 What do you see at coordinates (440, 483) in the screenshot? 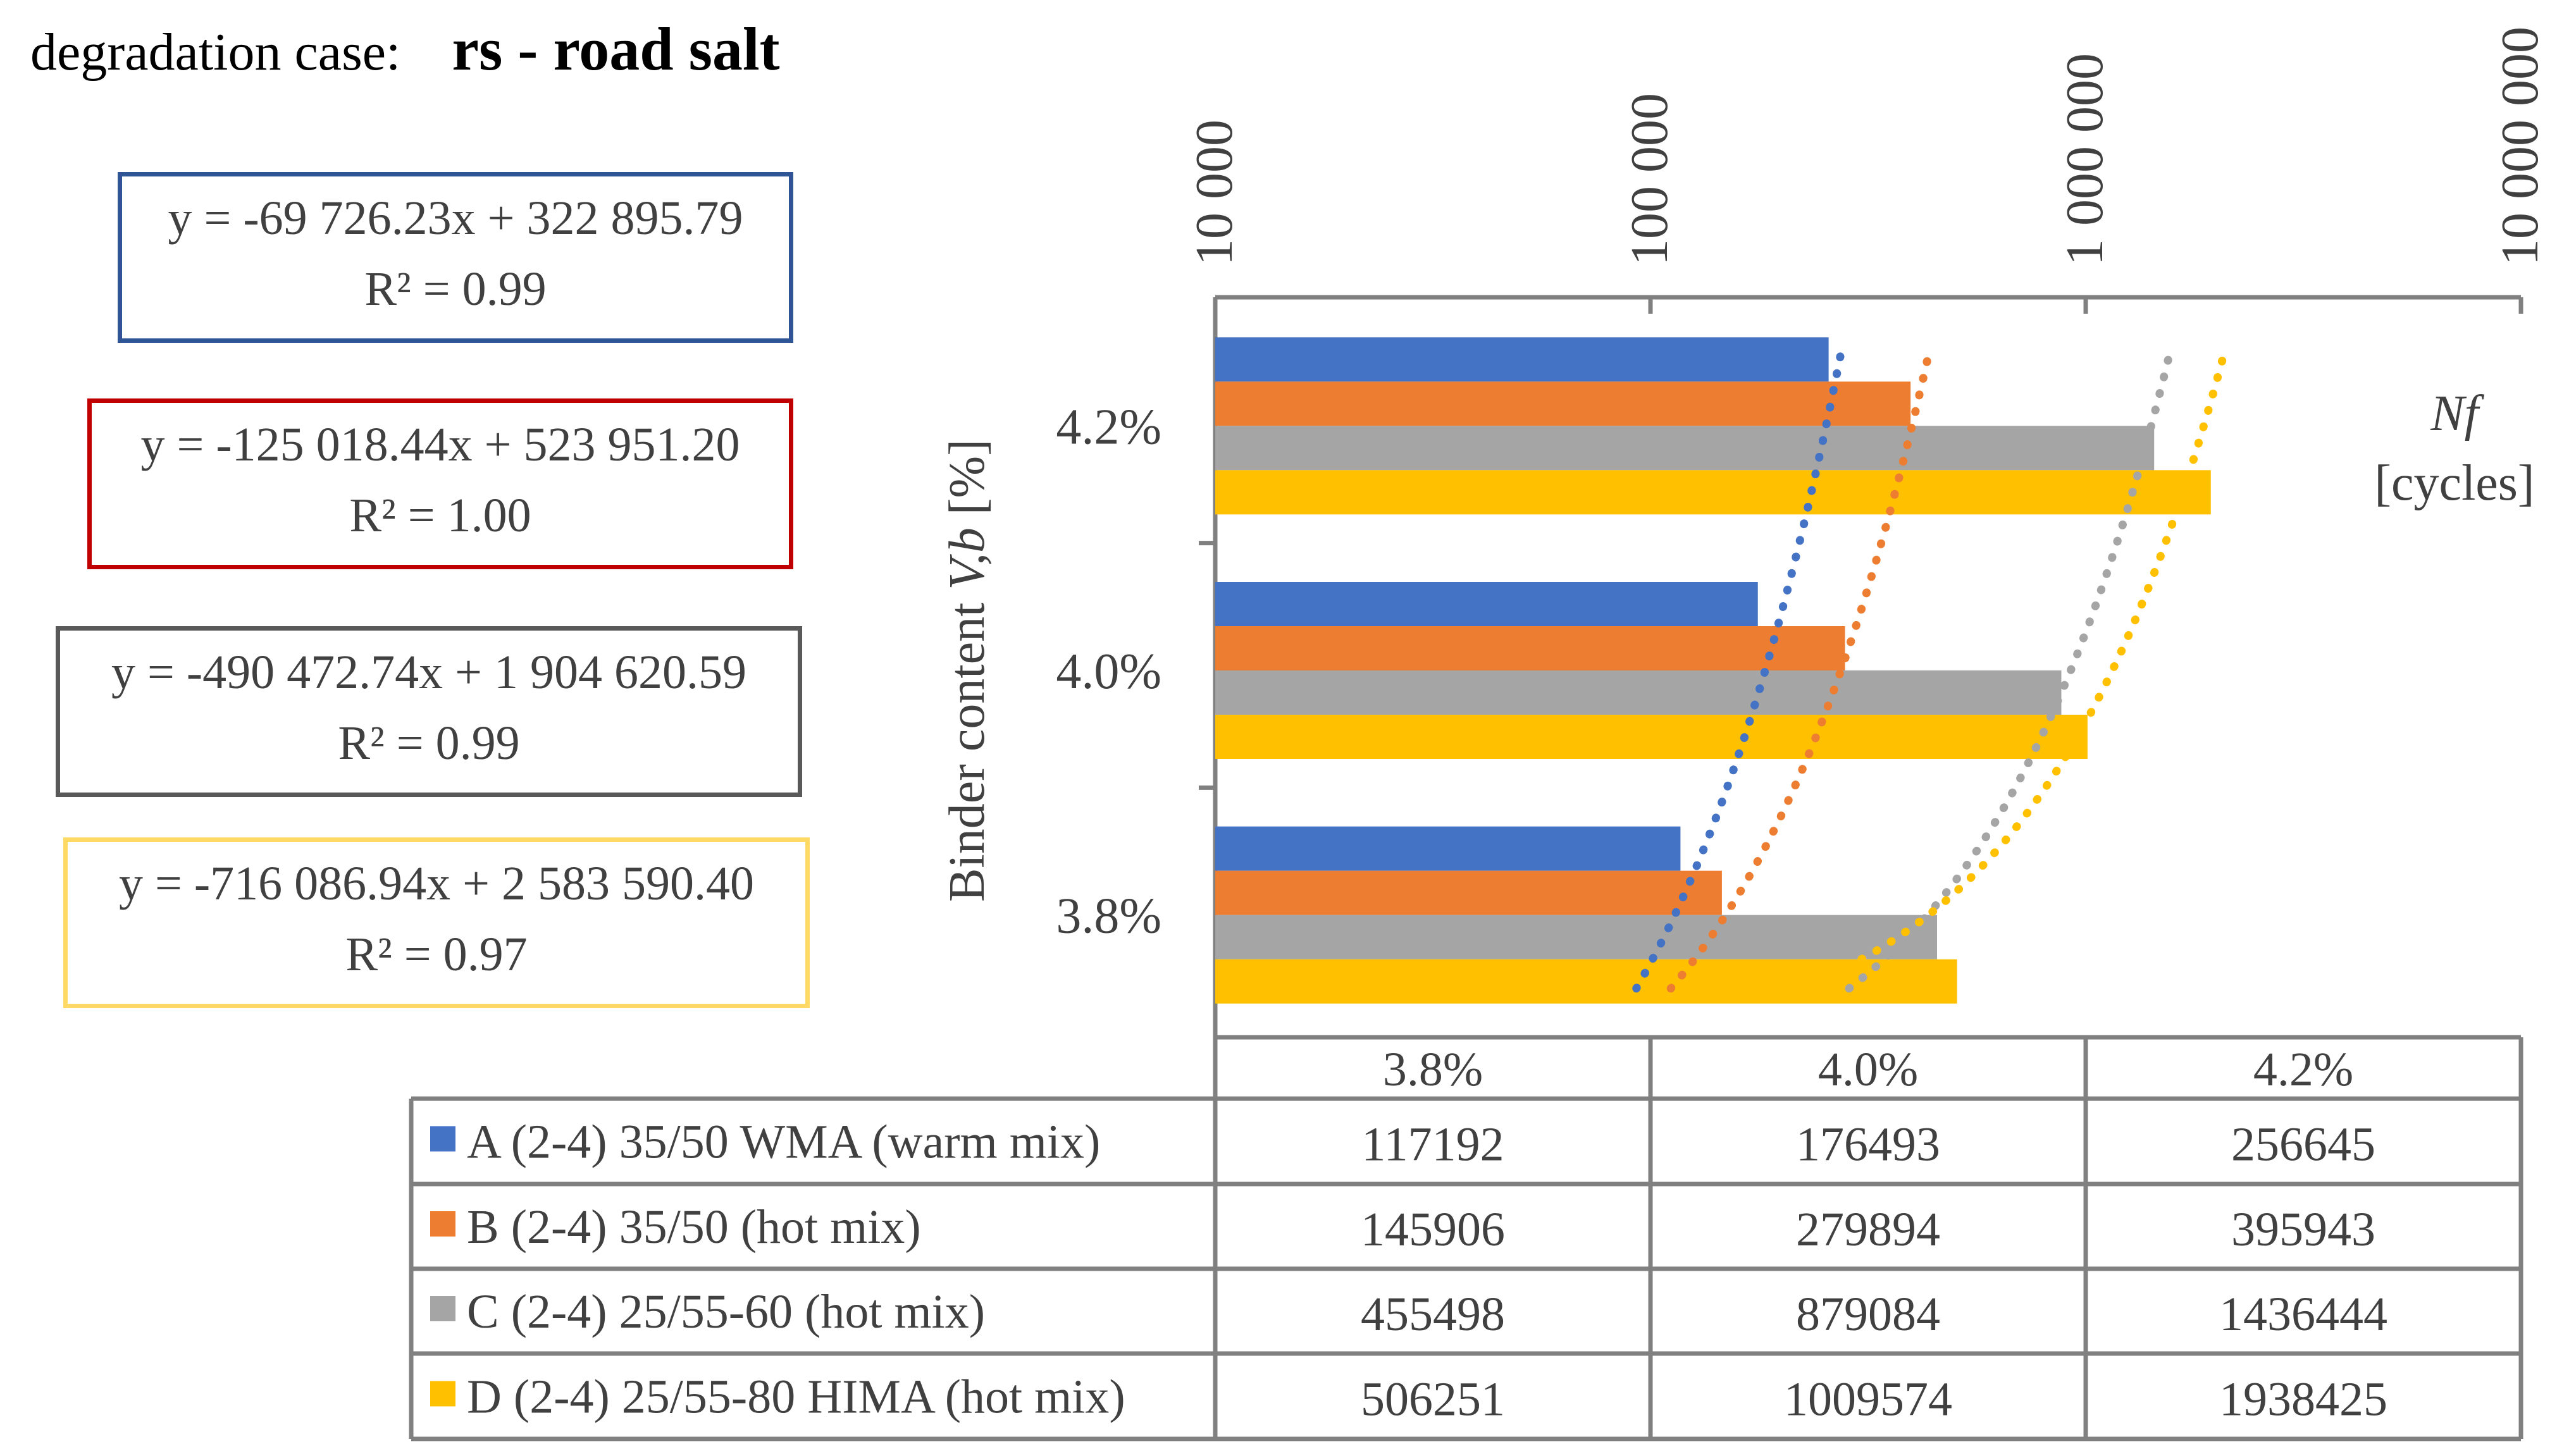
I see `equation-box-b: y = -125 018.44x + 523 951.20 R² = 1.00` at bounding box center [440, 483].